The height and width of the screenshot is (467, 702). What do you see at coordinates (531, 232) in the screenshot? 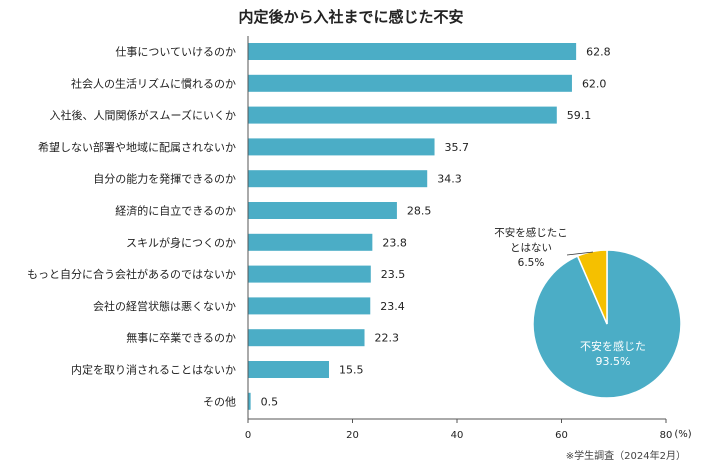
I see `pie-label: 不安を感じたこ` at bounding box center [531, 232].